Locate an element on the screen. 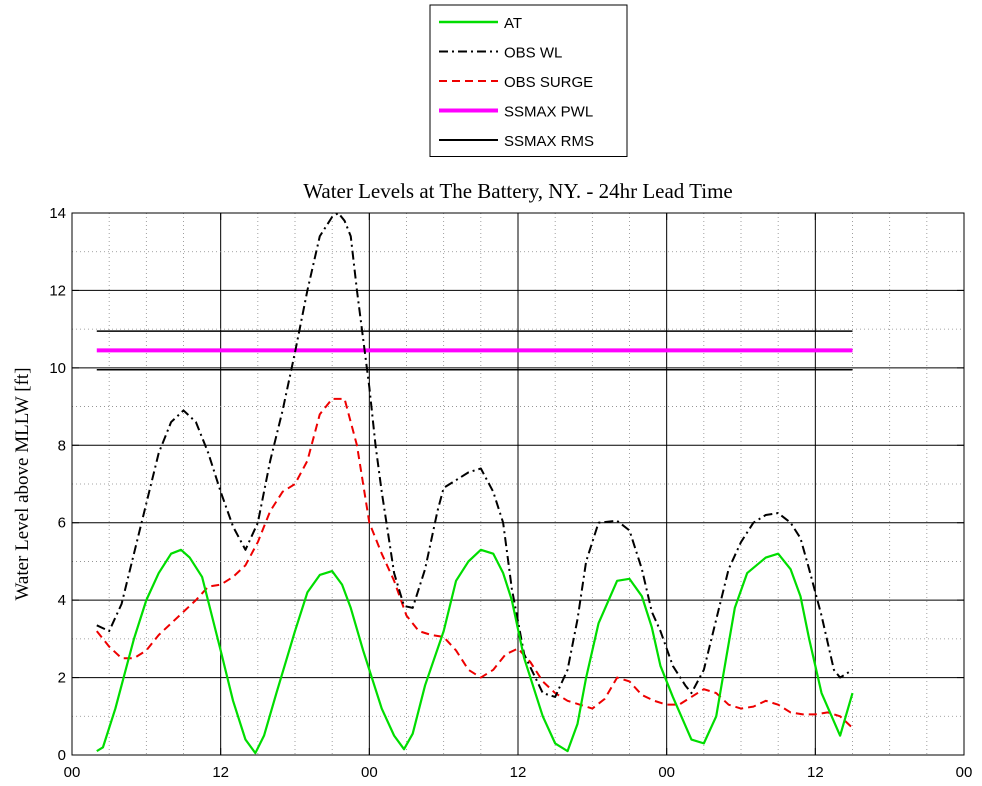  y-tick-label: 2 is located at coordinates (62, 678).